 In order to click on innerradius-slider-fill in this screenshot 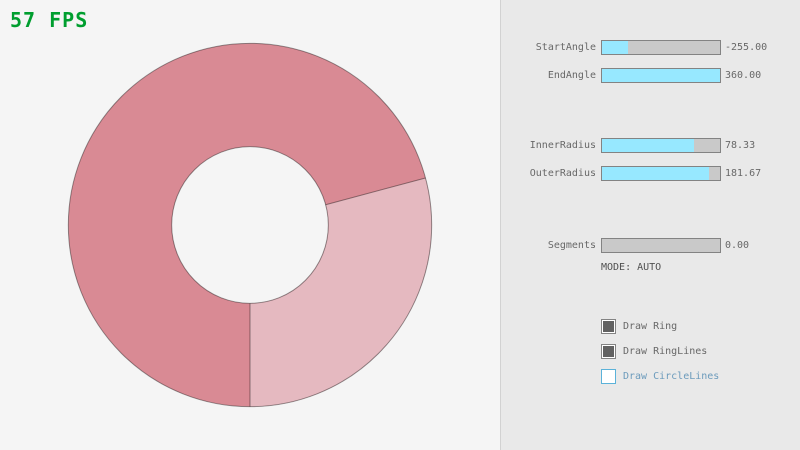, I will do `click(648, 145)`.